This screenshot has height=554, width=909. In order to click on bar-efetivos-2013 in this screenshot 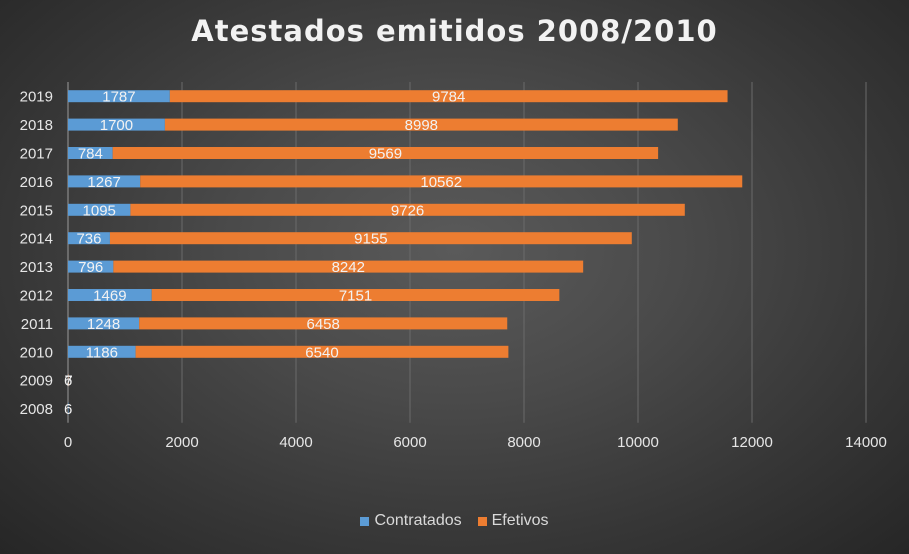, I will do `click(348, 266)`.